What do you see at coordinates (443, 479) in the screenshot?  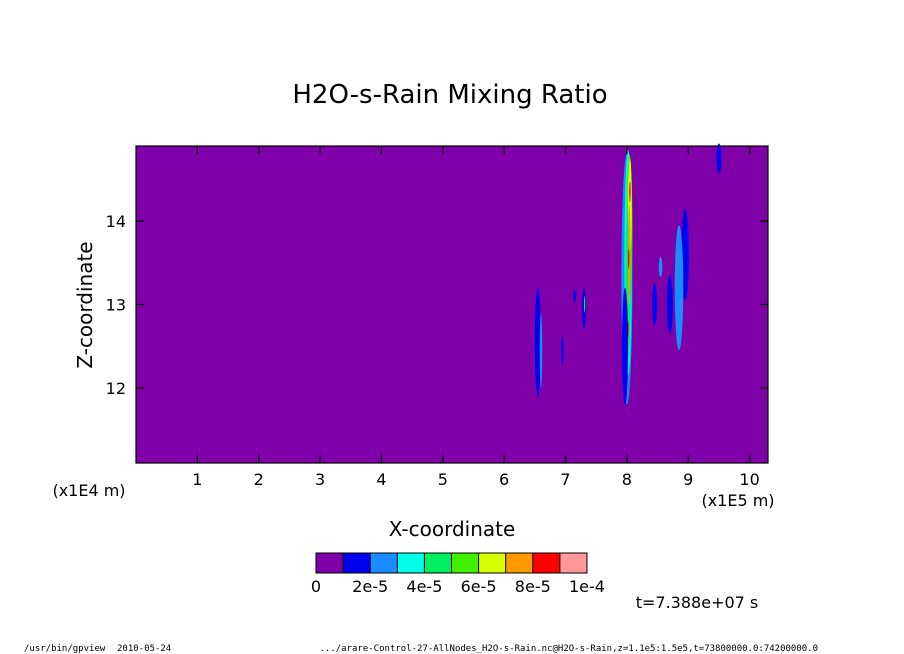 I see `x-tick-label: 5` at bounding box center [443, 479].